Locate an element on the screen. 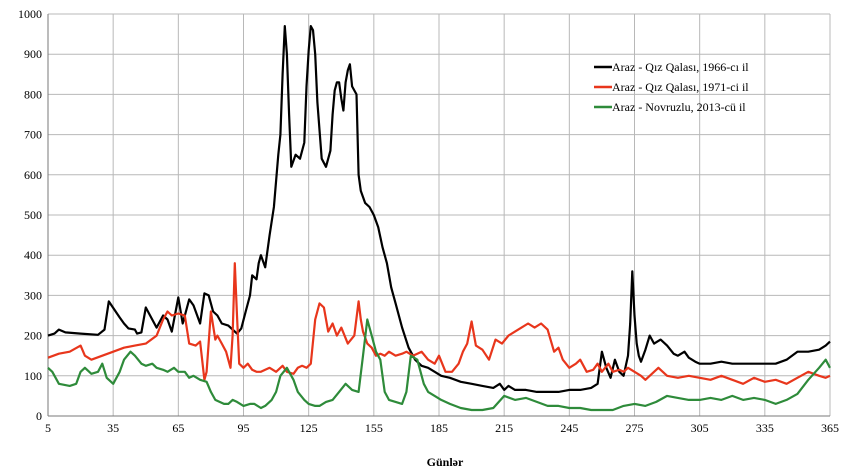 Image resolution: width=849 pixels, height=472 pixels. x-tick-label: 155 is located at coordinates (374, 428).